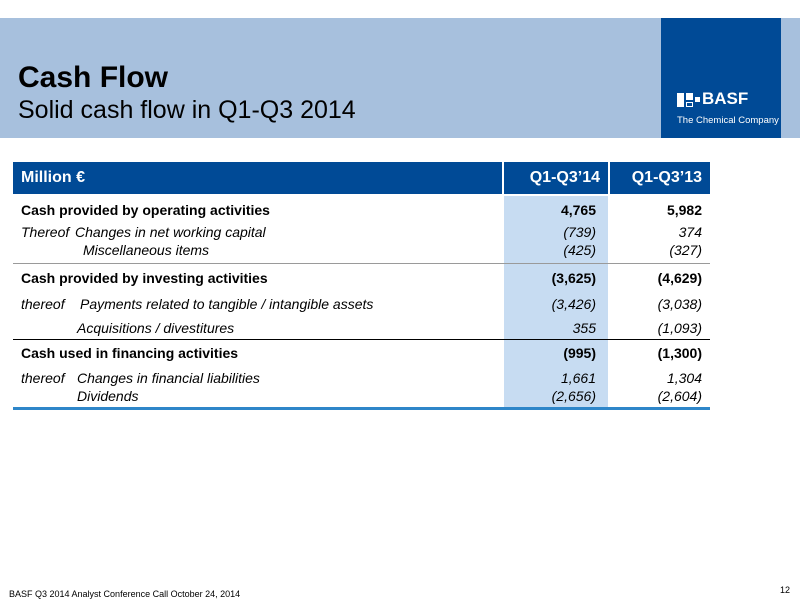 The width and height of the screenshot is (800, 600). What do you see at coordinates (578, 210) in the screenshot?
I see `operating-activities-2014: 4,765` at bounding box center [578, 210].